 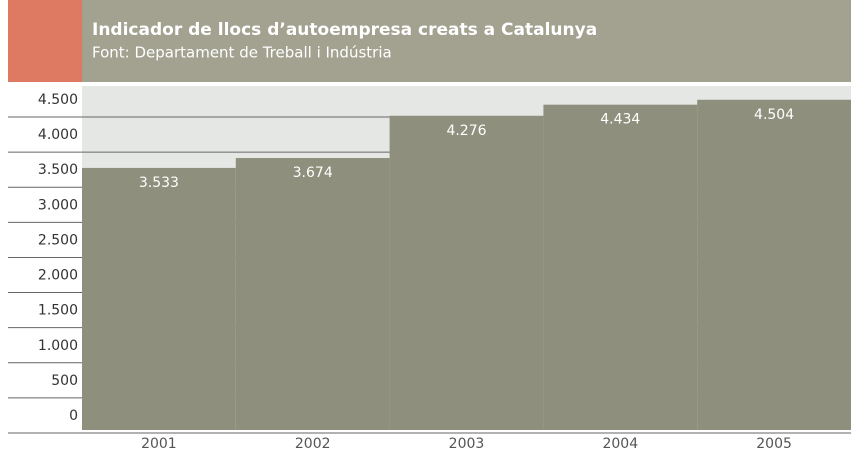 I want to click on value-label: 4.276, so click(x=466, y=131).